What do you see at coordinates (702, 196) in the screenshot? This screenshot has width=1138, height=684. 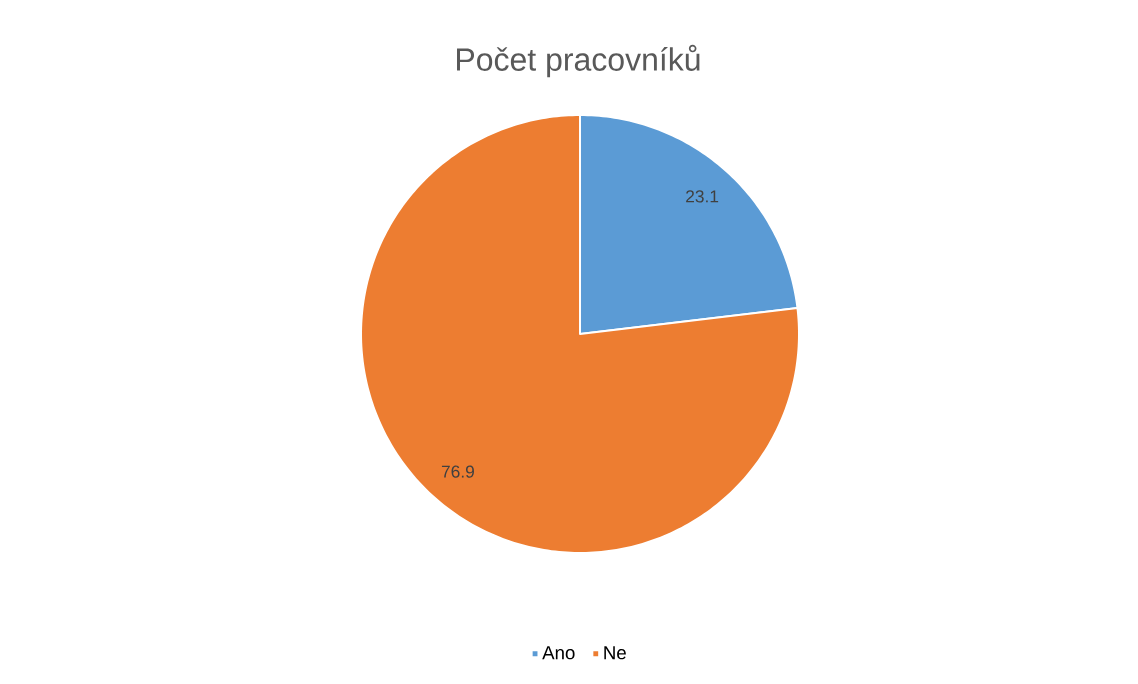 I see `data-label: 23.1` at bounding box center [702, 196].